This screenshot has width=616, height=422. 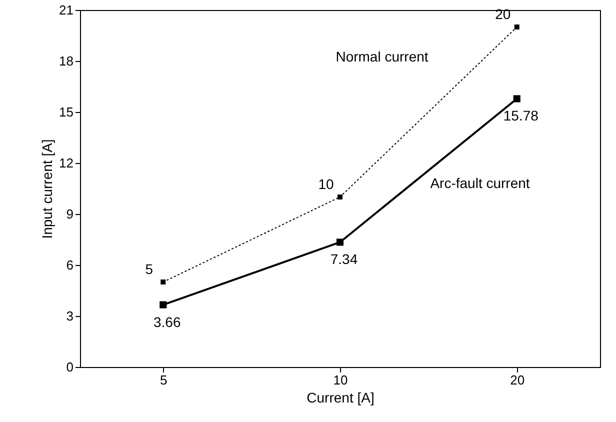 What do you see at coordinates (70, 316) in the screenshot?
I see `y-tick-label: 3` at bounding box center [70, 316].